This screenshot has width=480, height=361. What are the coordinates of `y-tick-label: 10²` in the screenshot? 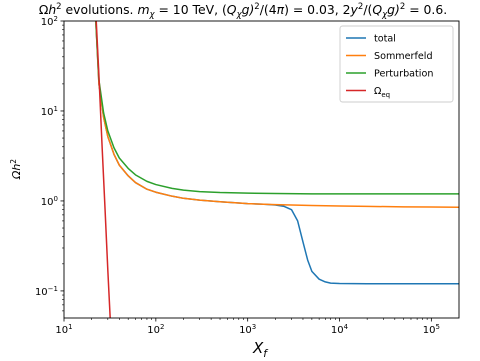 It's located at (49, 21).